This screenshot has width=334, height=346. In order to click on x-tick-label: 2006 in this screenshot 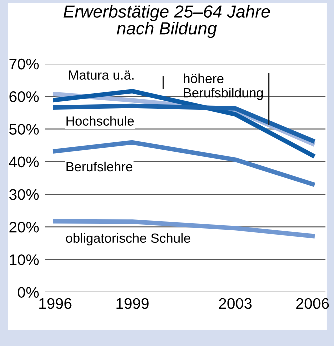, I will do `click(313, 304)`.